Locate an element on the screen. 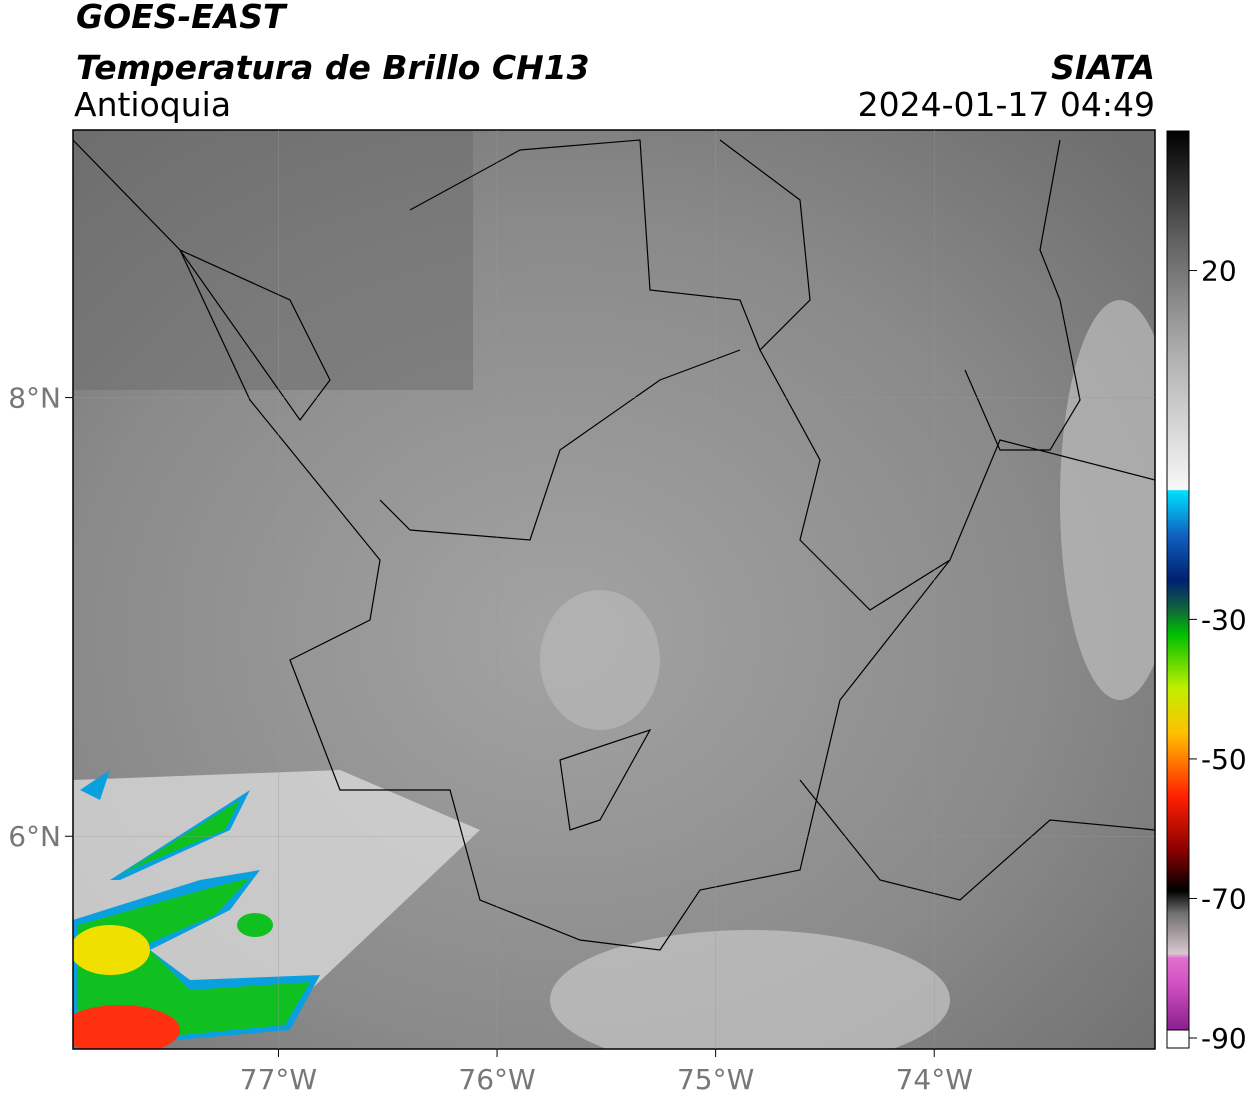 The image size is (1252, 1103). satellite: GOES-EAST is located at coordinates (182, 18).